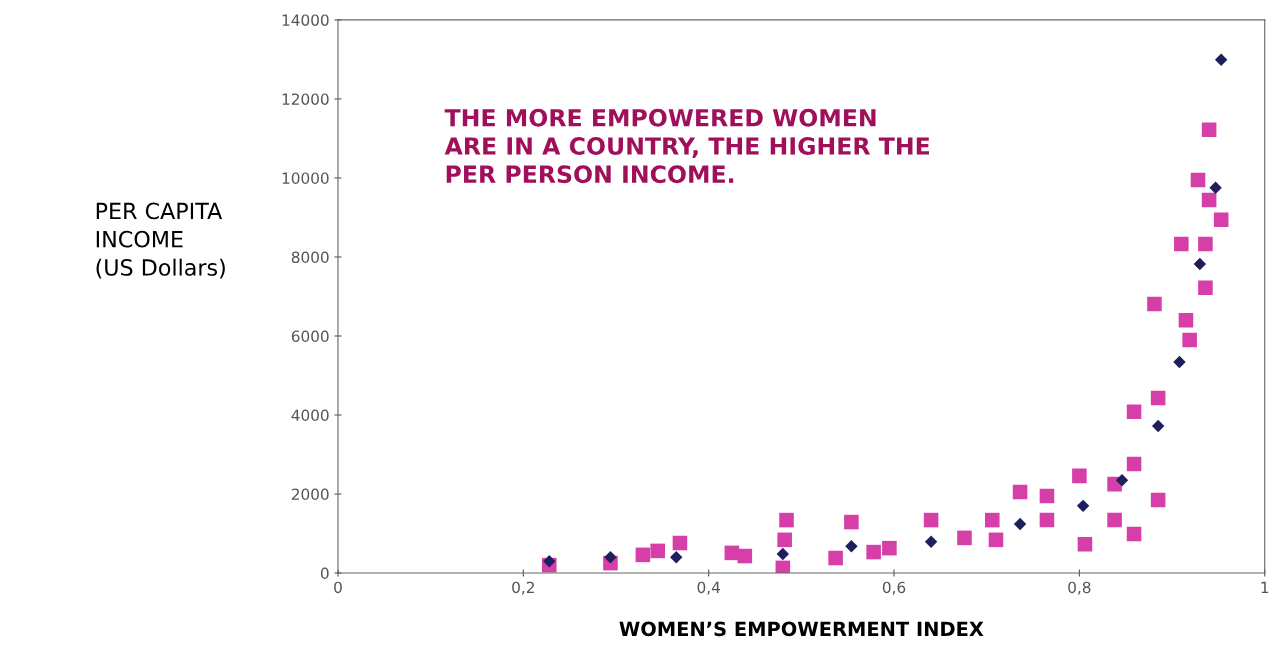 The height and width of the screenshot is (664, 1273). I want to click on x-axis-title: WOMEN’S EMPOWERMENT INDEX, so click(801, 629).